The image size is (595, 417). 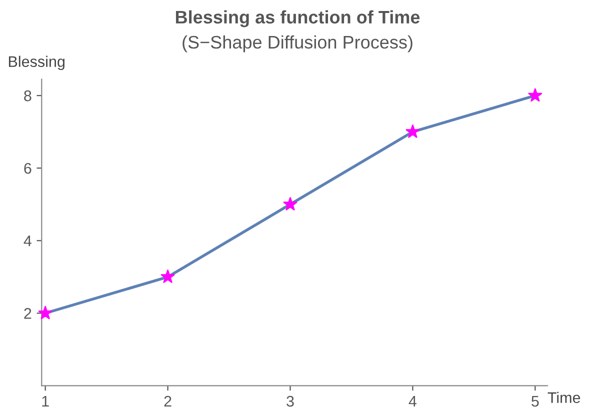 What do you see at coordinates (28, 96) in the screenshot?
I see `y-tick-label: 8` at bounding box center [28, 96].